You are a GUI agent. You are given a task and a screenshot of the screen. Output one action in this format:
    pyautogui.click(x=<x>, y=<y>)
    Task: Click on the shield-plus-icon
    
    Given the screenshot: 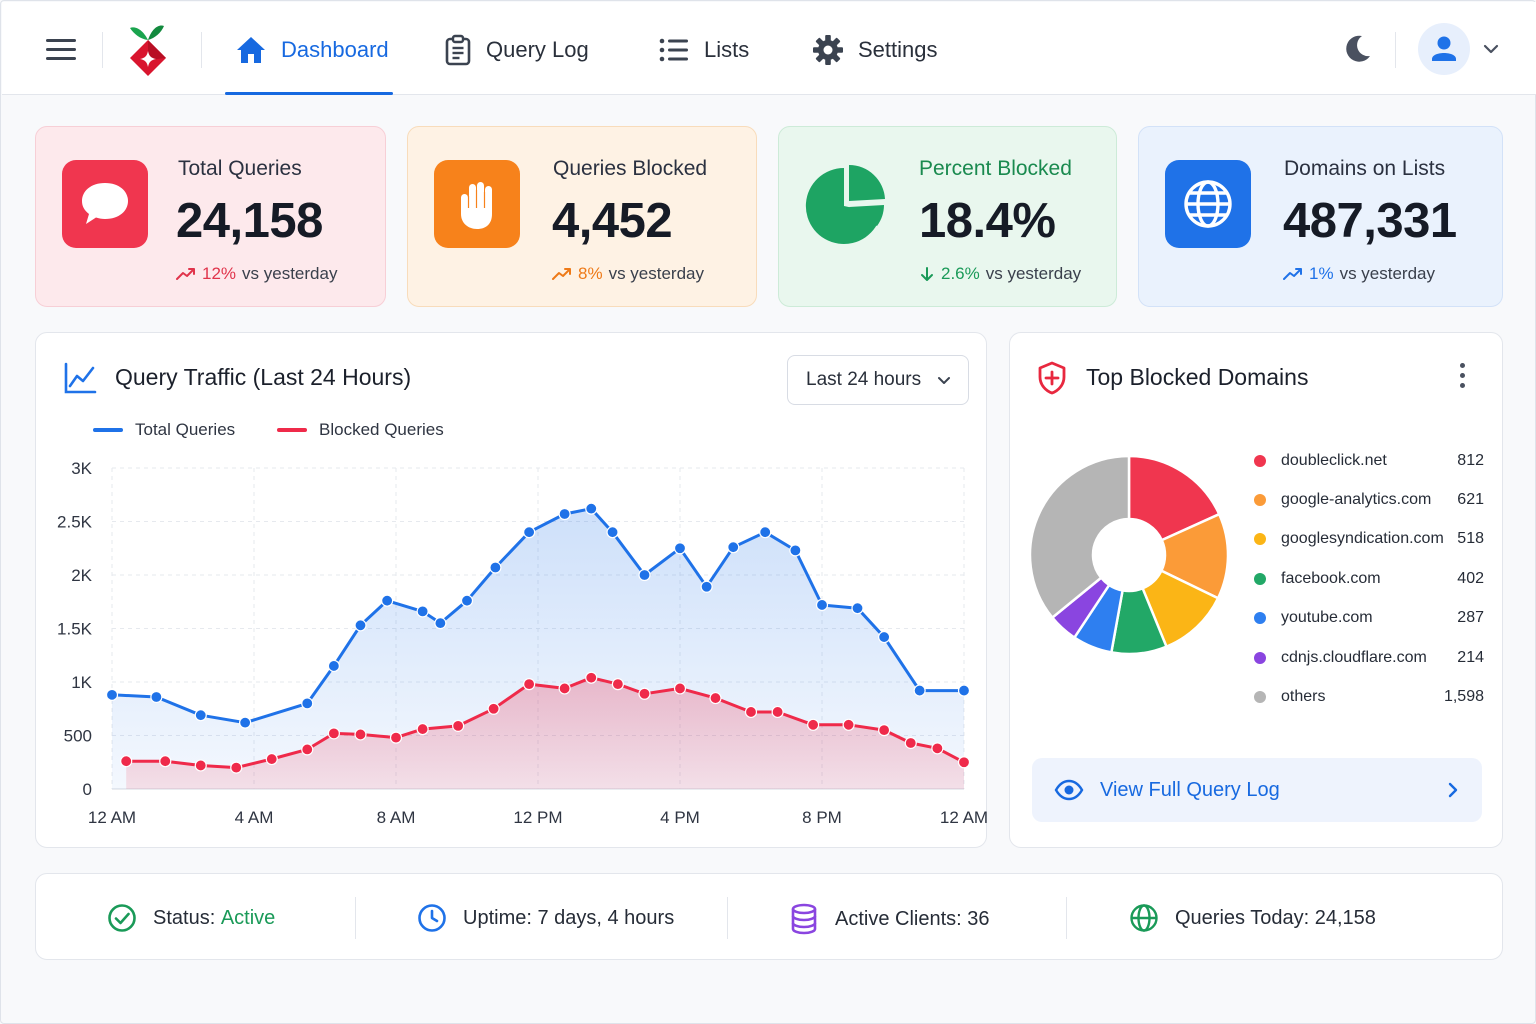 What is the action you would take?
    pyautogui.click(x=1052, y=378)
    